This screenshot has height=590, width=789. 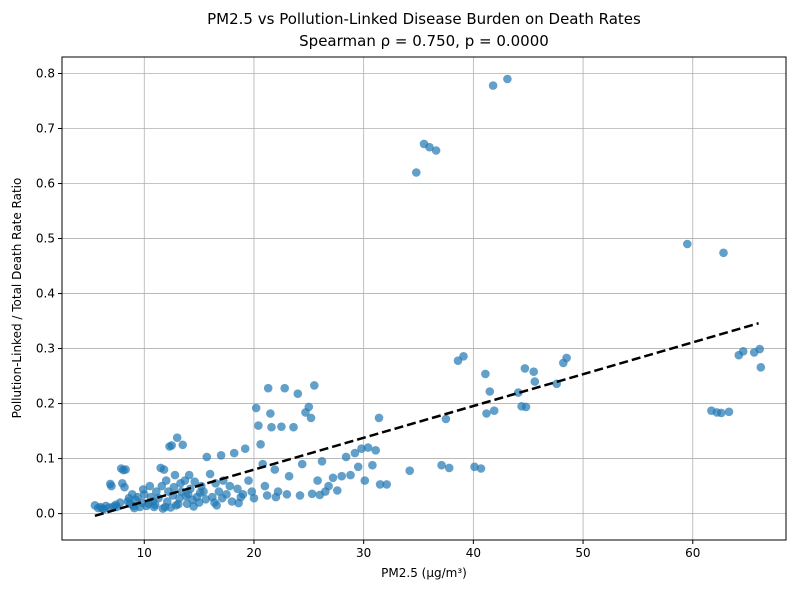 I want to click on x-tick-label: 20, so click(x=253, y=553).